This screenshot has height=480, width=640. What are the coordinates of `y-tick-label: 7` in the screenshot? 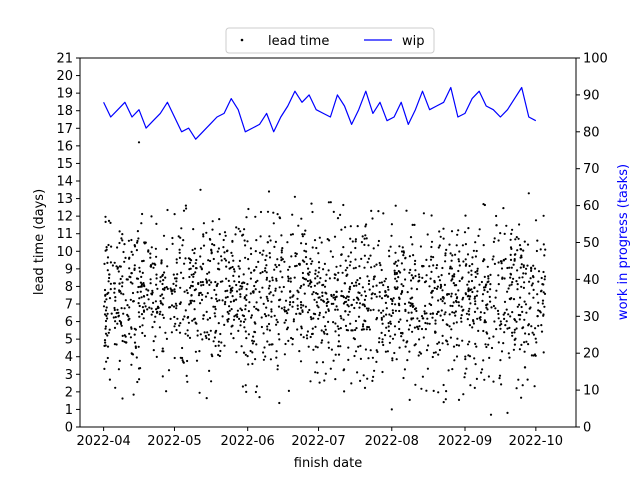 It's located at (69, 305).